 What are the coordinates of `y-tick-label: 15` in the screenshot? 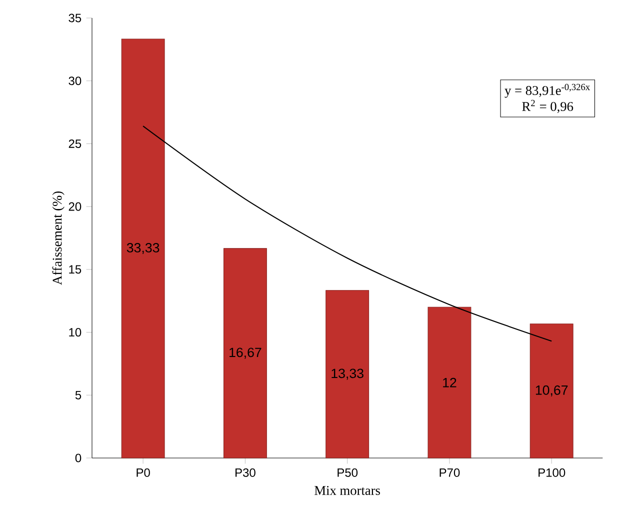 It's located at (75, 269).